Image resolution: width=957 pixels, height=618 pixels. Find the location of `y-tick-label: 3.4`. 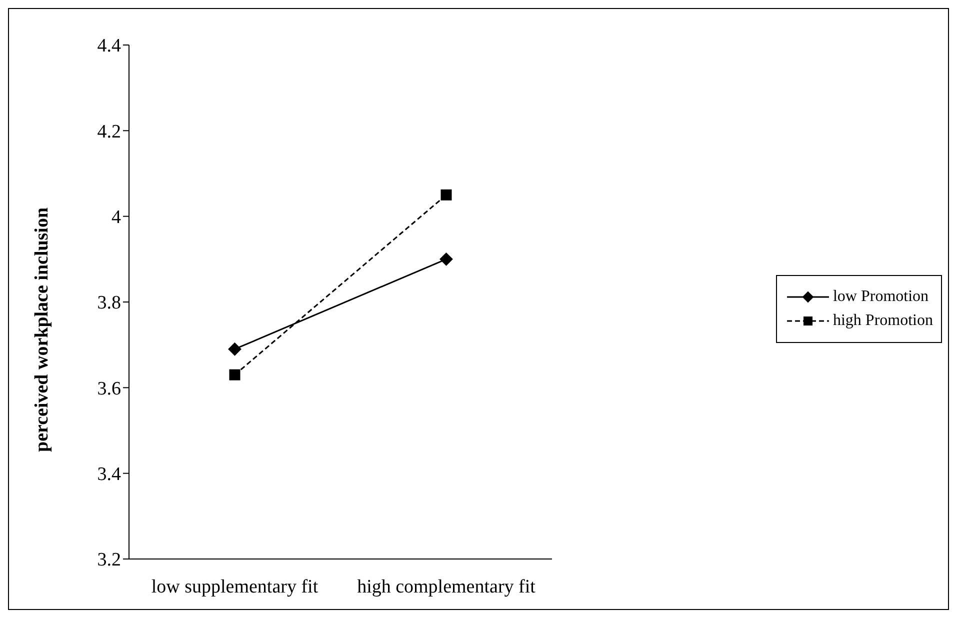

y-tick-label: 3.4 is located at coordinates (109, 475).